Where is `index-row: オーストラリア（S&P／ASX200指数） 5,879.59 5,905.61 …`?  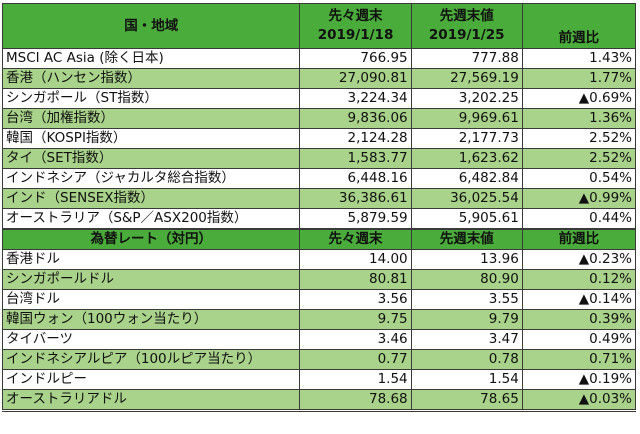
index-row: オーストラリア（S&P／ASX200指数） 5,879.59 5,905.61 … is located at coordinates (319, 219).